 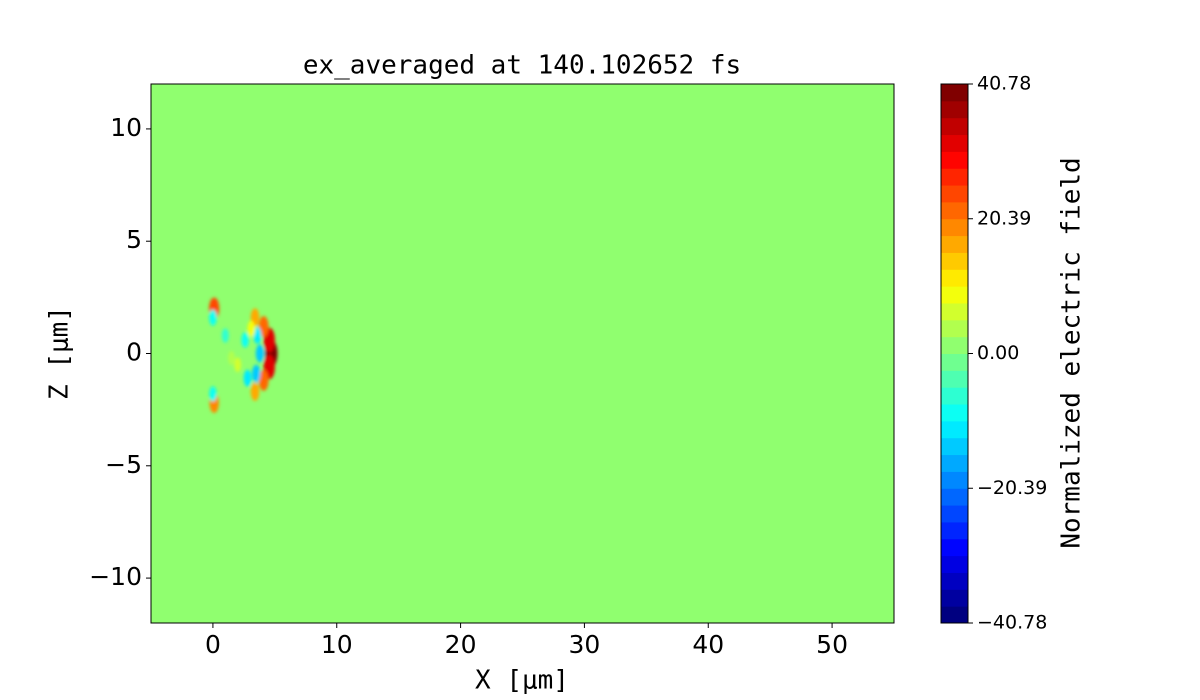 I want to click on chart-title: ex_averaged at 140.102652 fs, so click(x=522, y=66).